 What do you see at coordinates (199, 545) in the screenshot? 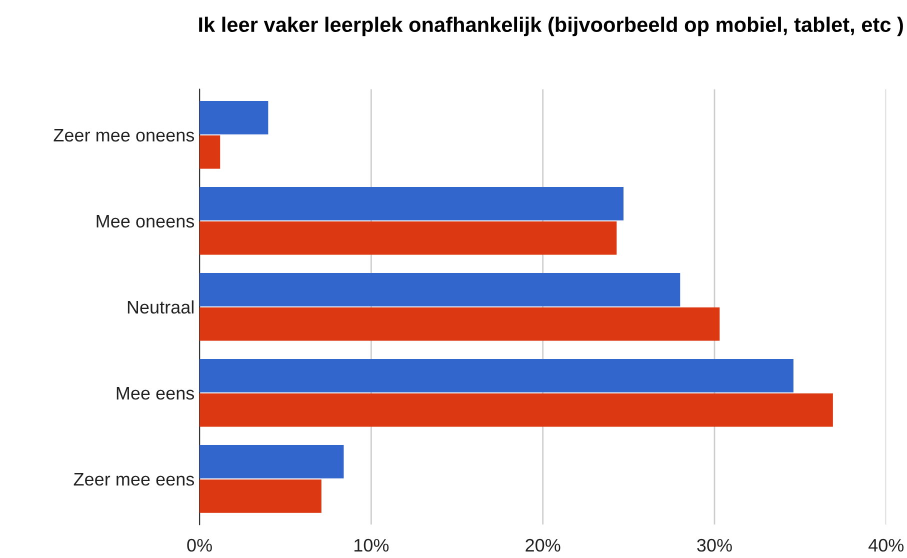
I see `x-tick-label: 0%` at bounding box center [199, 545].